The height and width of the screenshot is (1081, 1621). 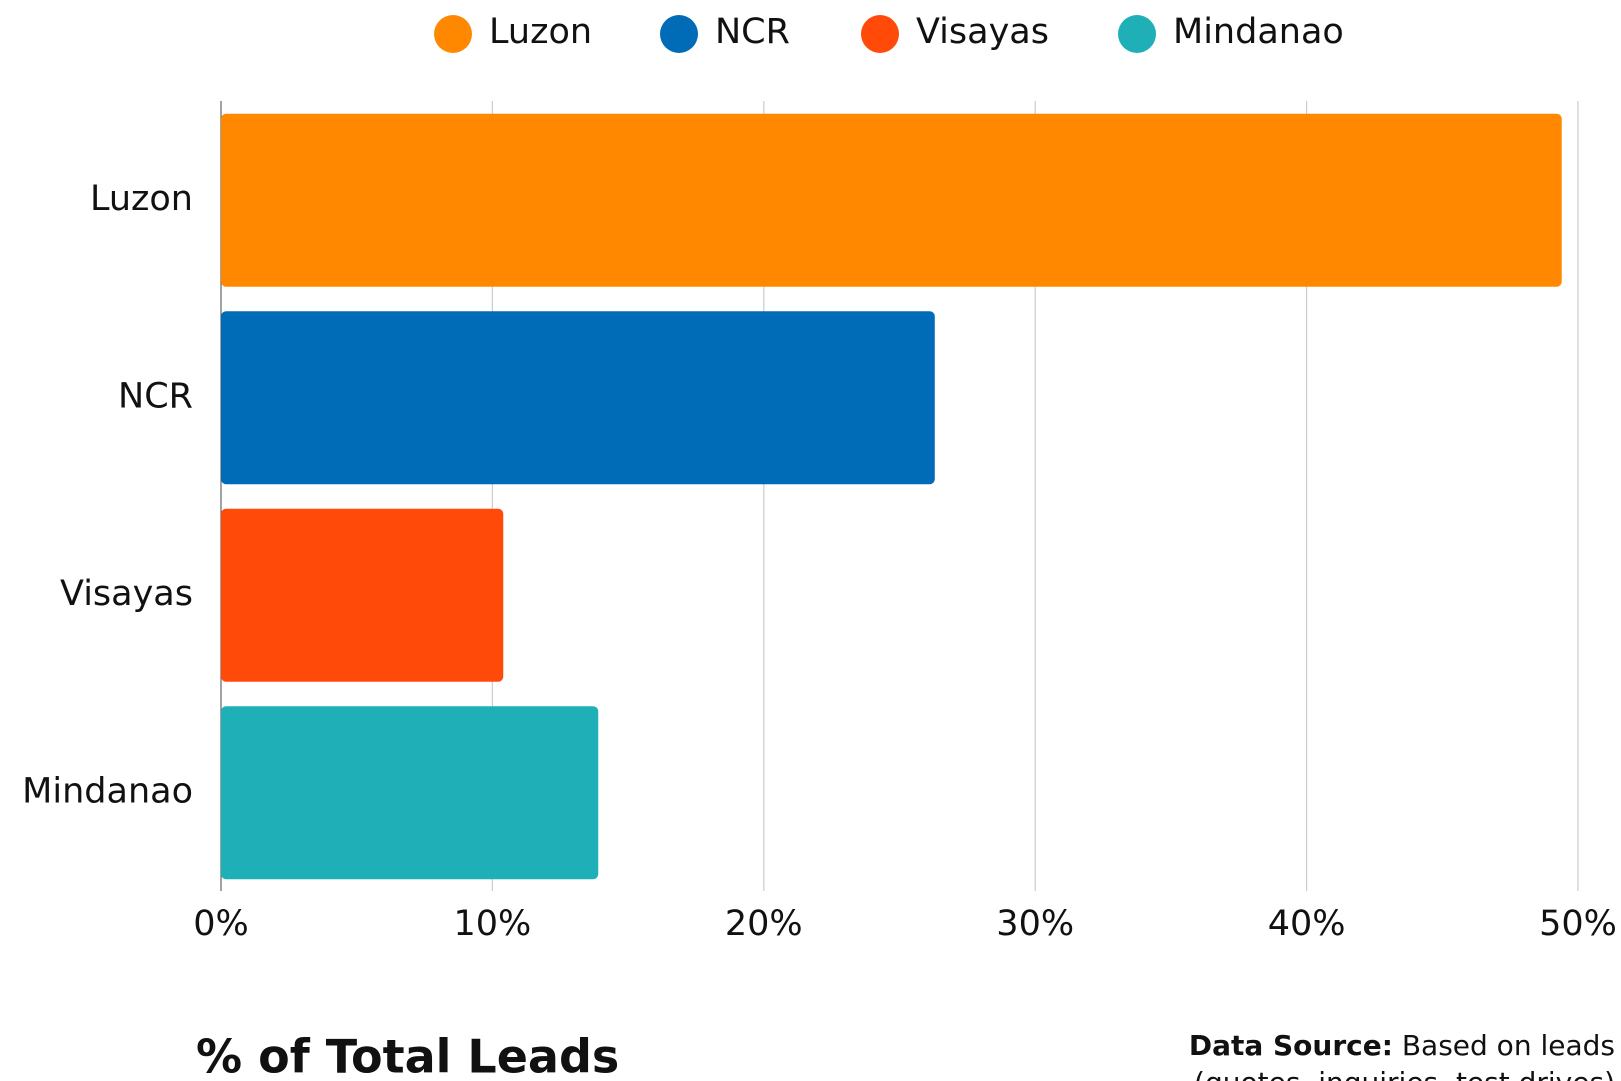 I want to click on source-label: Data Source:, so click(x=1291, y=1045).